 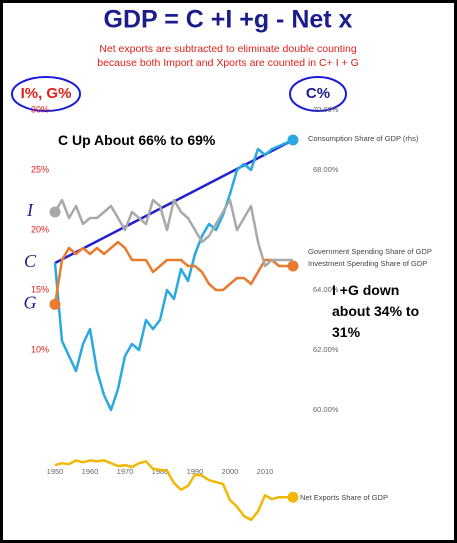 I want to click on x-tick-label: 1970, so click(x=125, y=471).